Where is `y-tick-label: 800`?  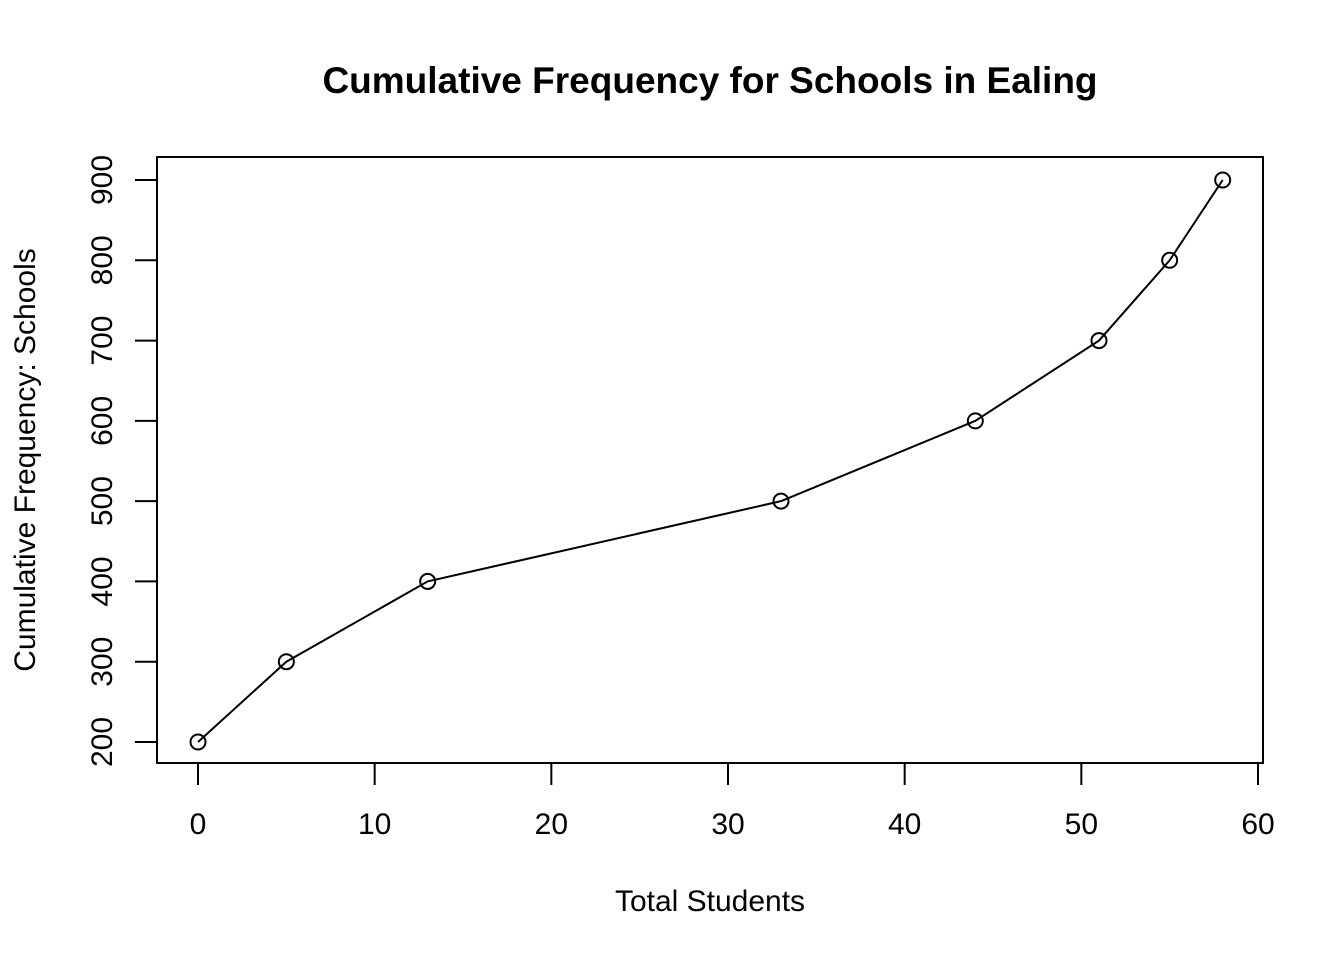
y-tick-label: 800 is located at coordinates (102, 260).